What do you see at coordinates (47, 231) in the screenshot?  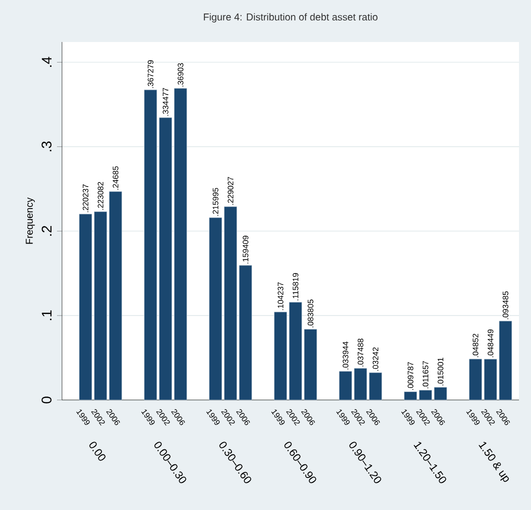 I see `y-tick-label: .2` at bounding box center [47, 231].